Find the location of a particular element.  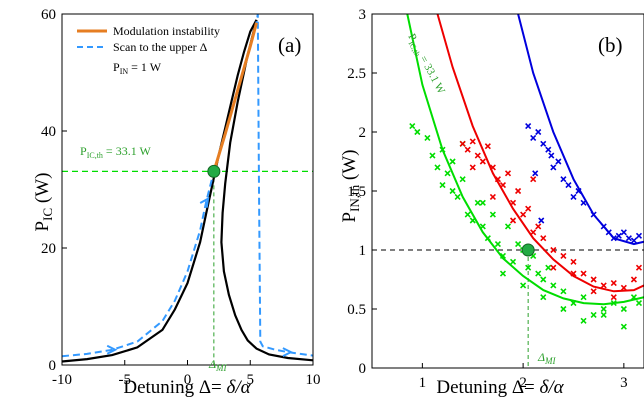

mi-series is located at coordinates (235, 97).